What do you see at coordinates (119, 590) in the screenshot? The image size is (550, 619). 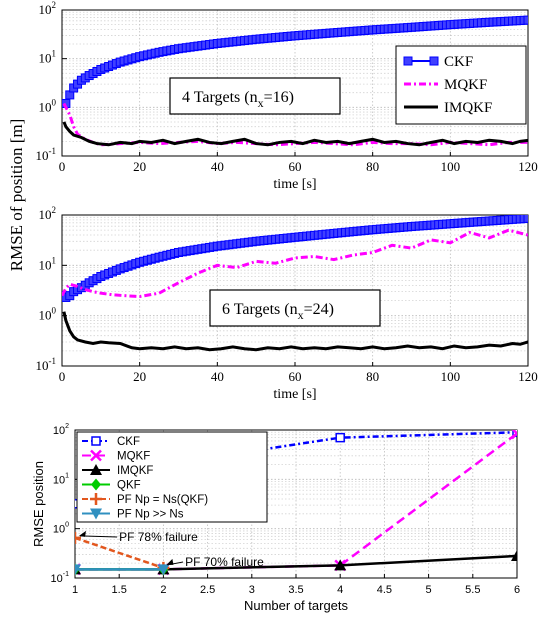 I see `x-tick-label: 1.5` at bounding box center [119, 590].